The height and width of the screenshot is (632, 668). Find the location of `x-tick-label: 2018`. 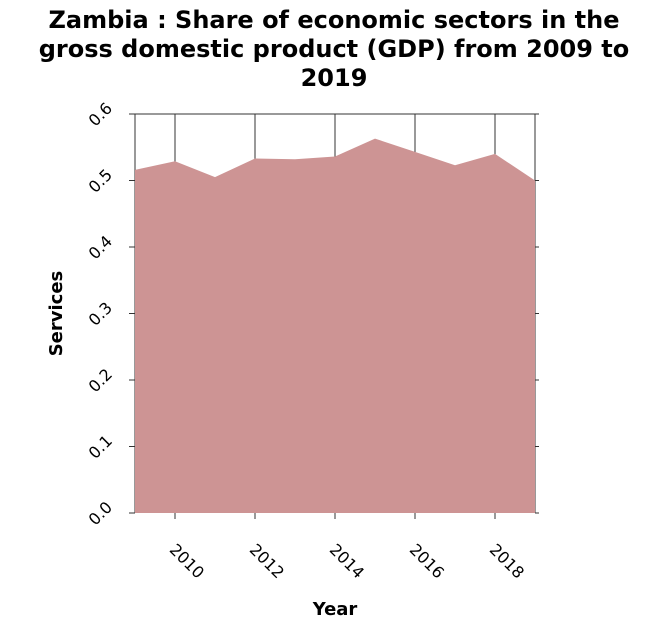

x-tick-label: 2018 is located at coordinates (507, 561).